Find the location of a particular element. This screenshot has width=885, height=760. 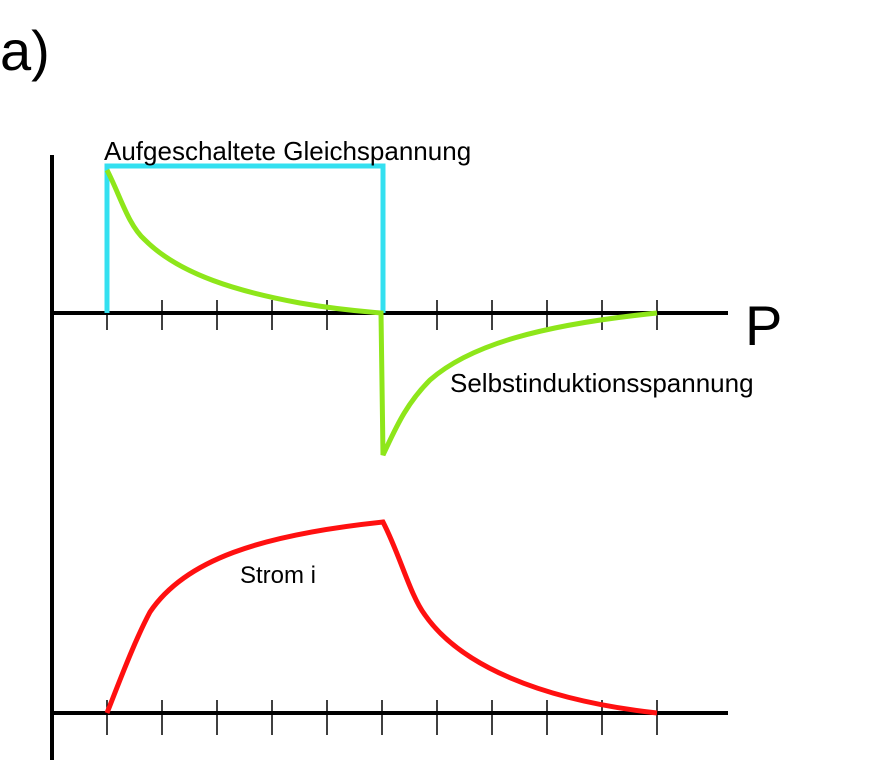

panel-label: a) is located at coordinates (25, 50).